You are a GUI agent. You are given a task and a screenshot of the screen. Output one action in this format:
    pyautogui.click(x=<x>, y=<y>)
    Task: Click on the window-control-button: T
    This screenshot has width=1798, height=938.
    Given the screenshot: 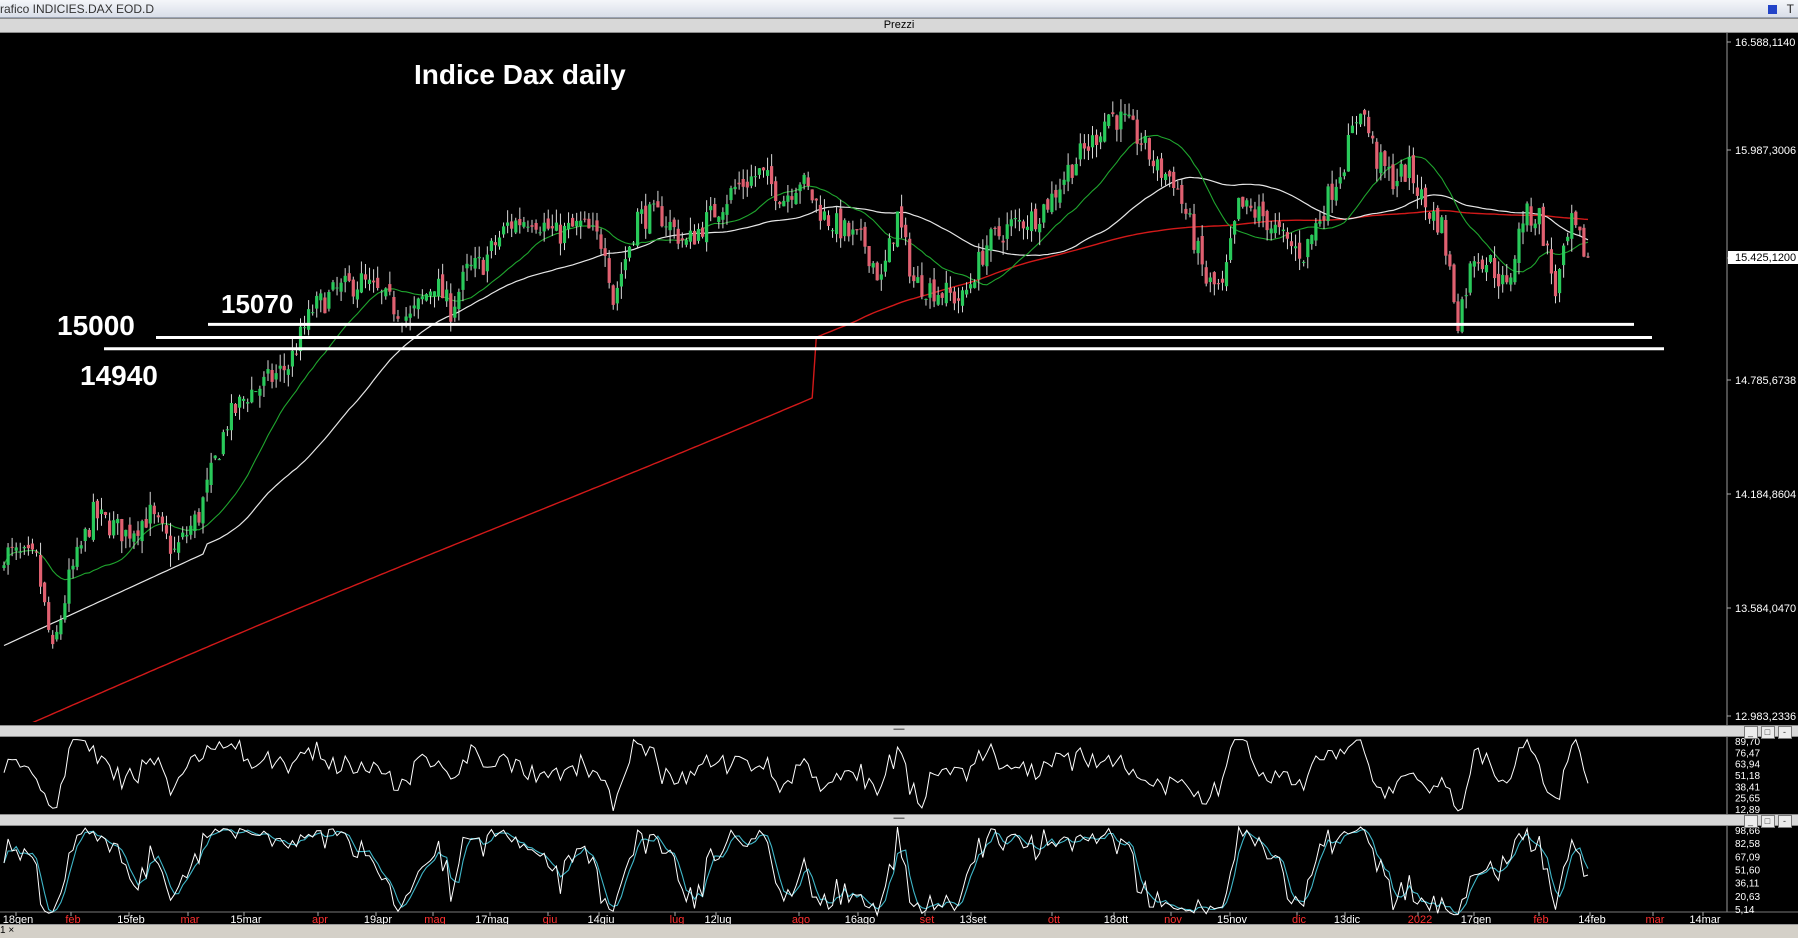 What is the action you would take?
    pyautogui.click(x=1790, y=9)
    